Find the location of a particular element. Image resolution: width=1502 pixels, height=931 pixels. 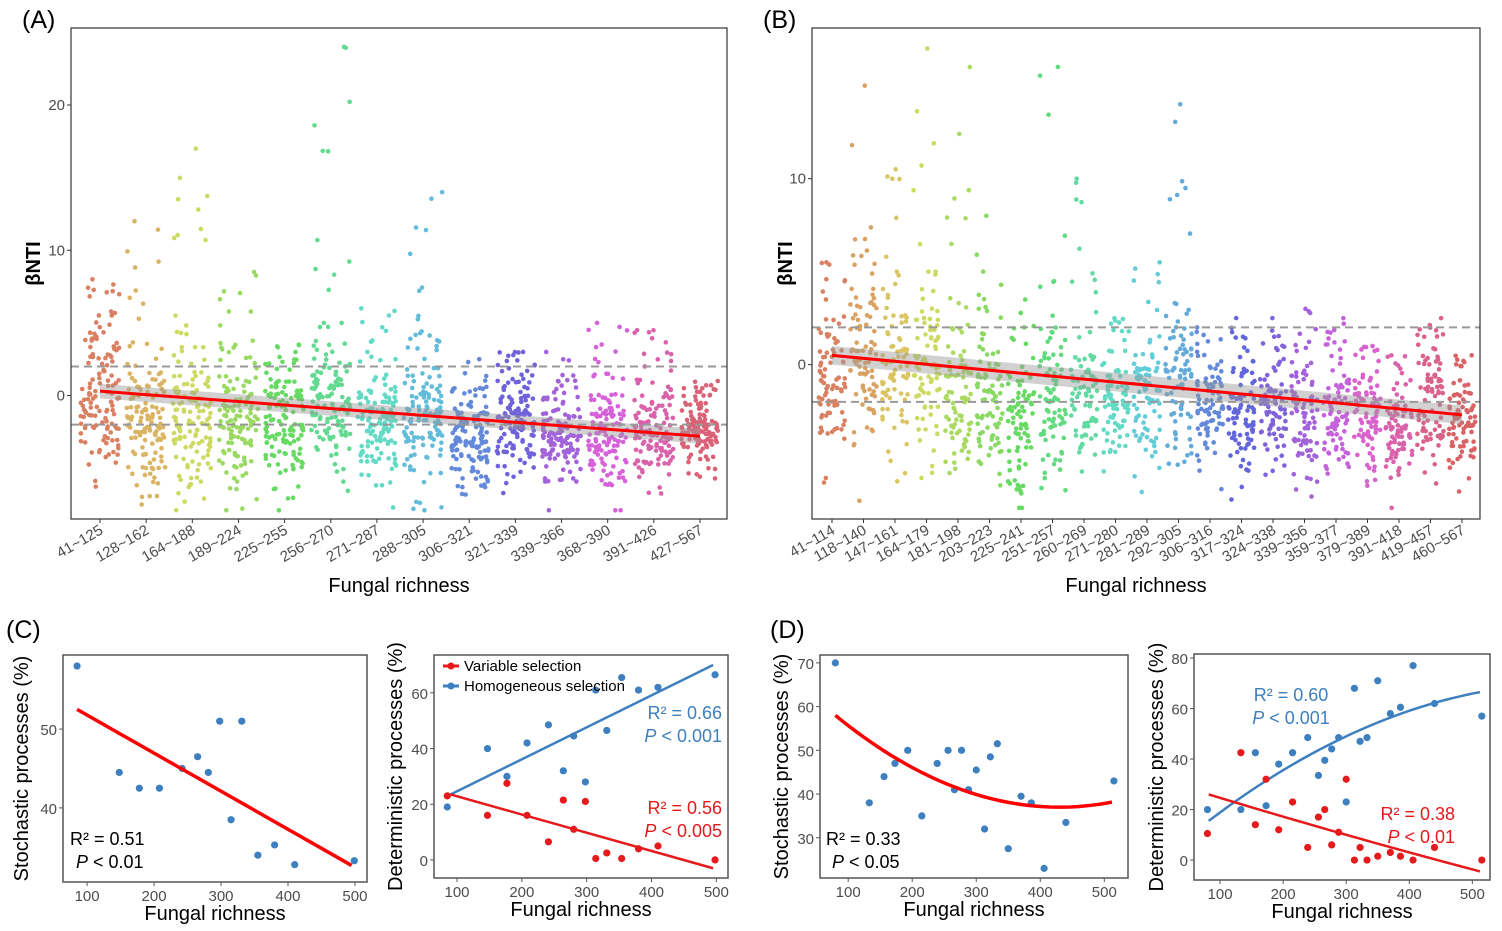

plot-frame is located at coordinates (581, 766).